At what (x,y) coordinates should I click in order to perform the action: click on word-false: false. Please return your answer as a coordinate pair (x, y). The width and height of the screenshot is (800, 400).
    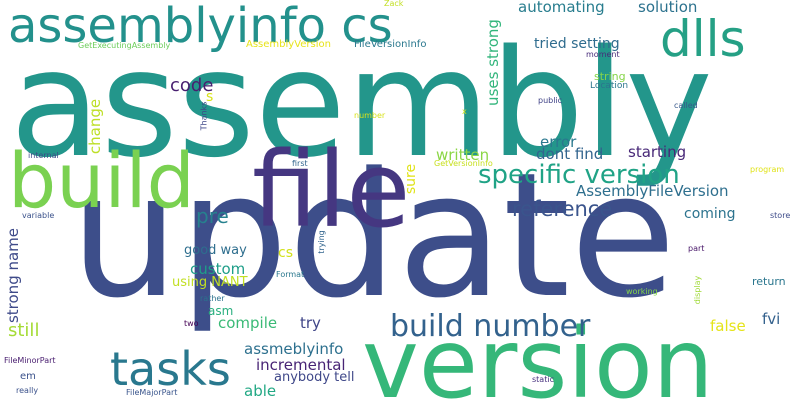
    Looking at the image, I should click on (728, 326).